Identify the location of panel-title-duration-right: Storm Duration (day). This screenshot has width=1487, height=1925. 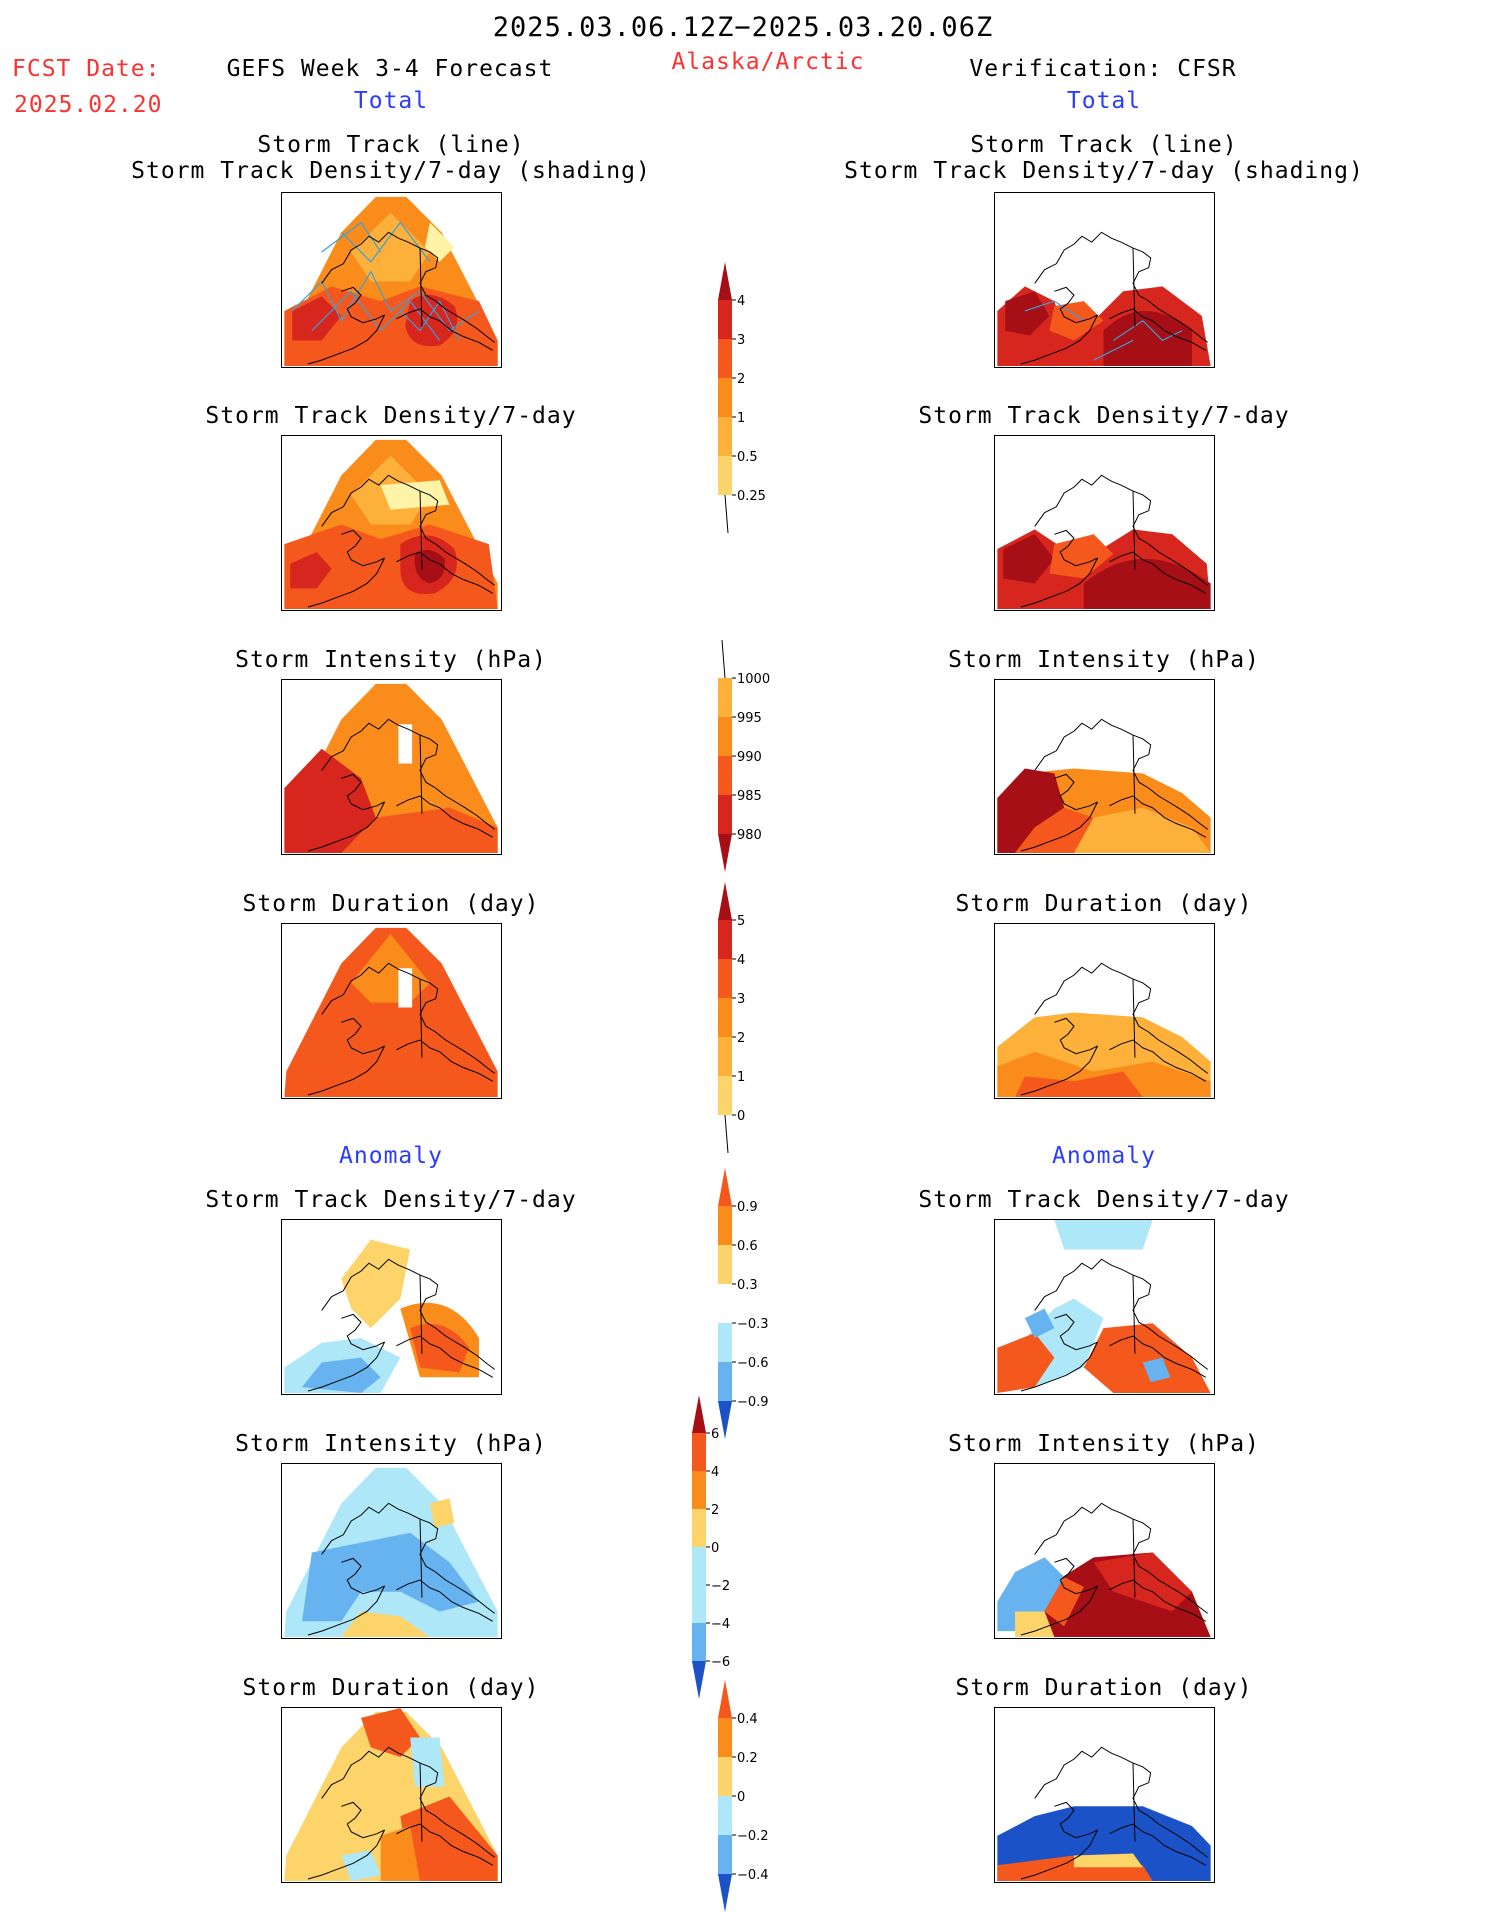
(1104, 904).